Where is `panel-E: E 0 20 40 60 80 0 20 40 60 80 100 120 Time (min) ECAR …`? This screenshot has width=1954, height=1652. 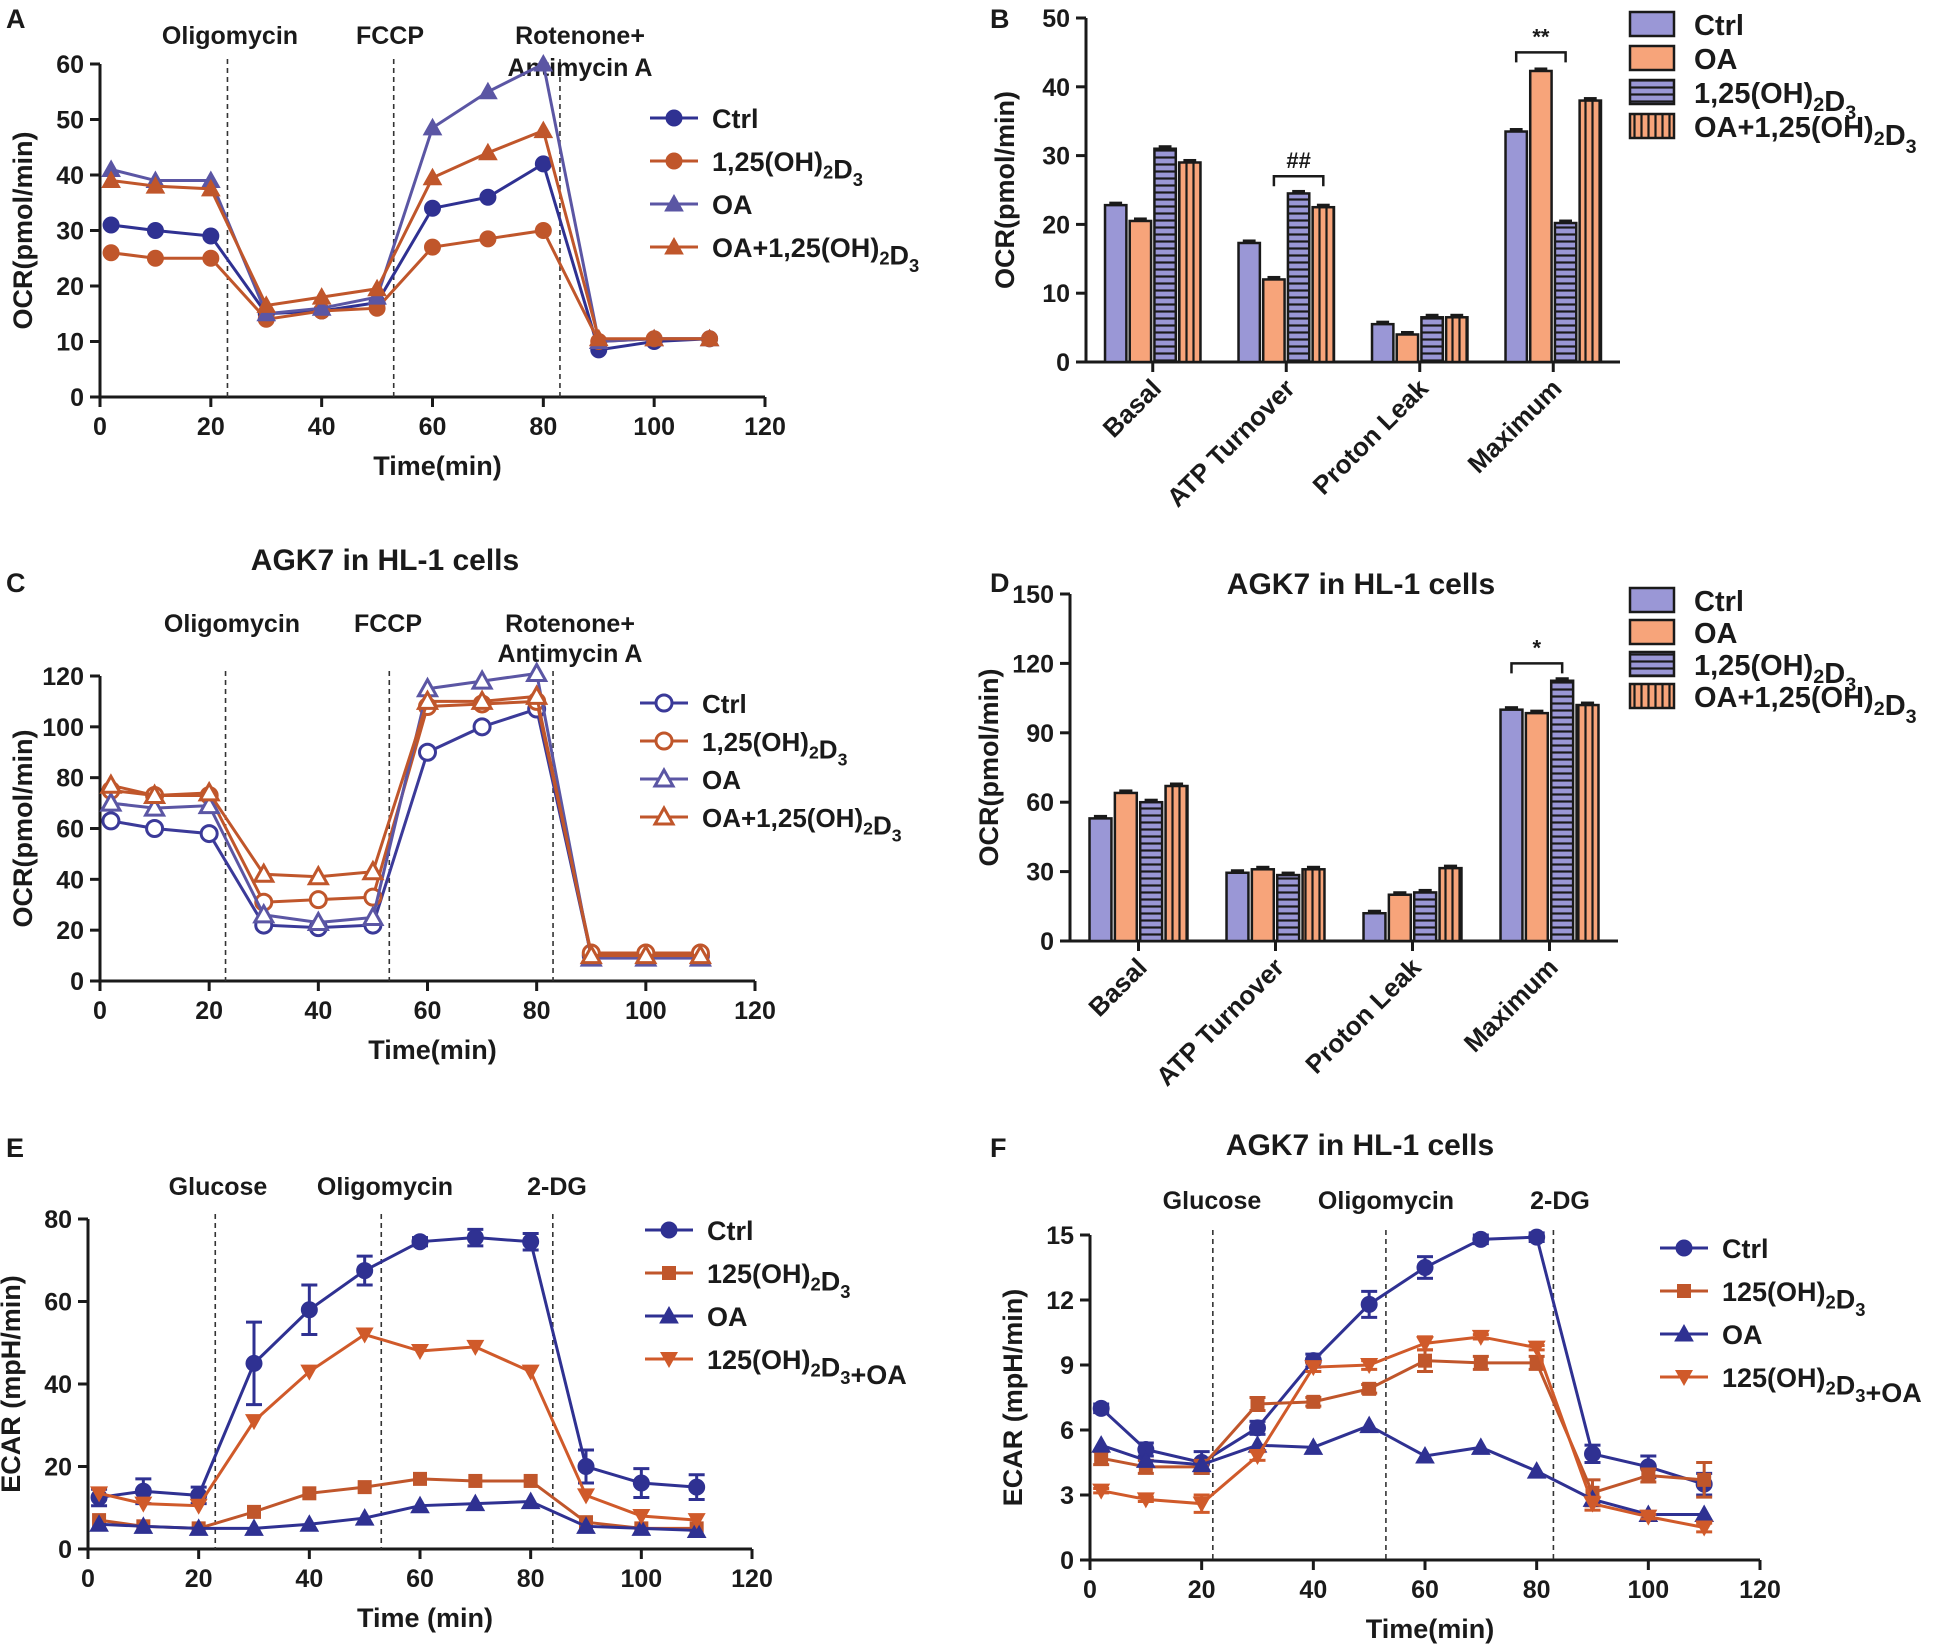 panel-E: E 0 20 40 60 80 0 20 40 60 80 100 120 Time (min) ECAR … is located at coordinates (453, 1383).